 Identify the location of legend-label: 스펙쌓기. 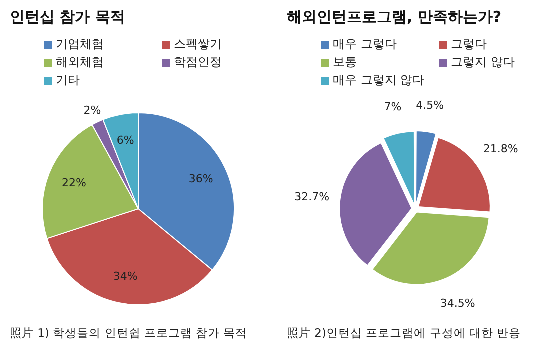
(198, 44).